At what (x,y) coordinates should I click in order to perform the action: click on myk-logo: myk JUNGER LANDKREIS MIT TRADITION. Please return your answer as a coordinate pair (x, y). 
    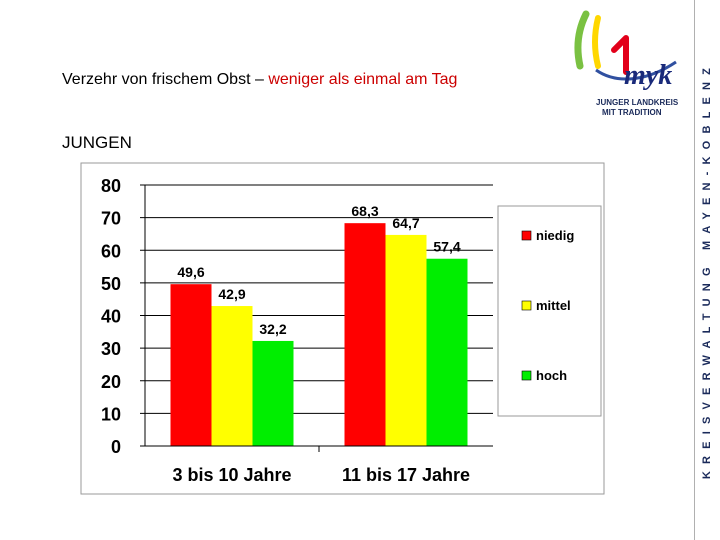
    Looking at the image, I should click on (626, 63).